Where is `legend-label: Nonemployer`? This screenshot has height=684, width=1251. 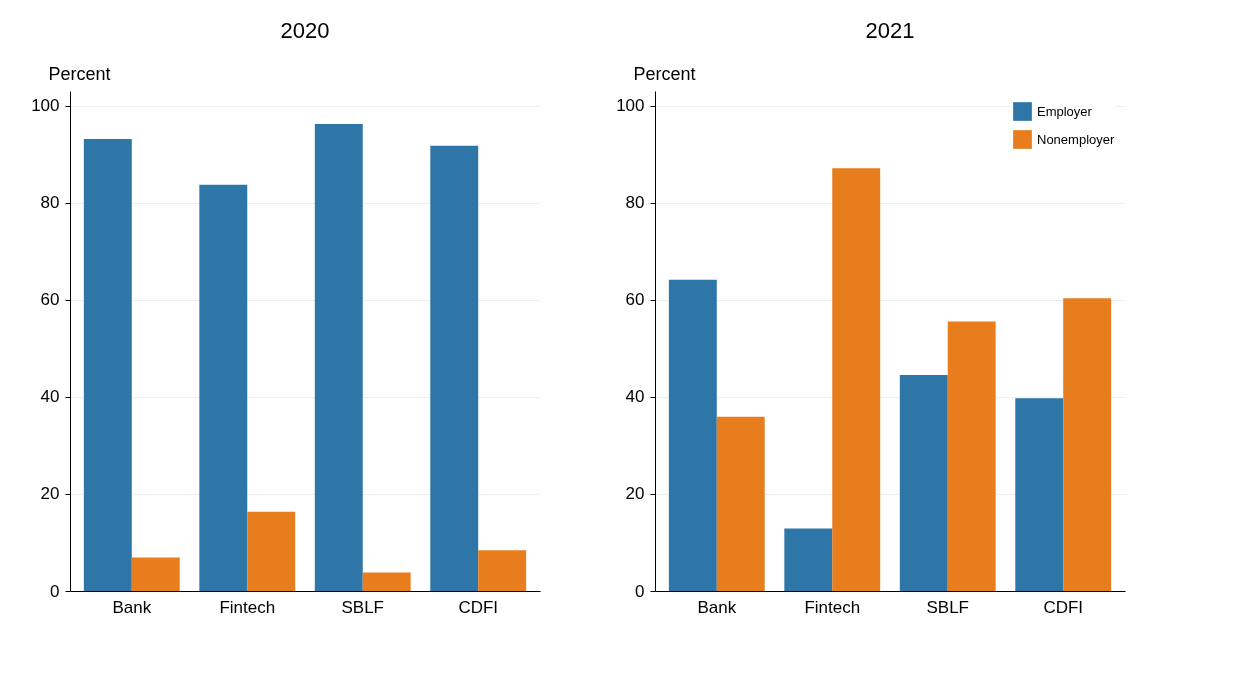
legend-label: Nonemployer is located at coordinates (1076, 139).